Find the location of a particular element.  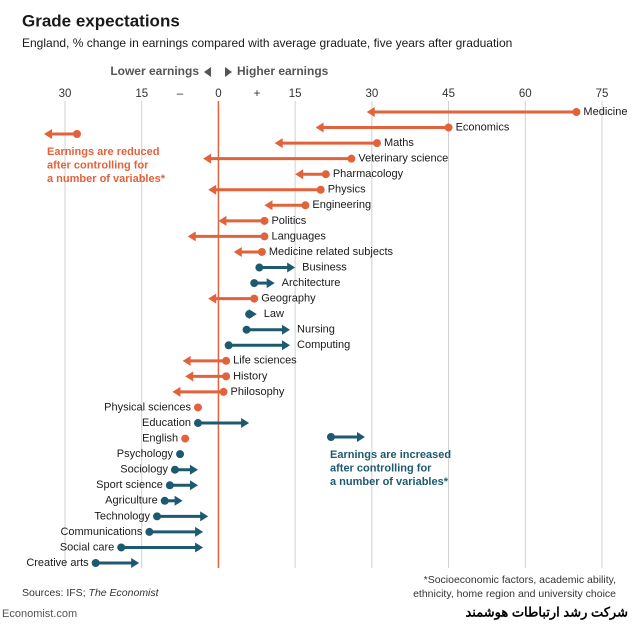

category-label: Architecture is located at coordinates (311, 283).